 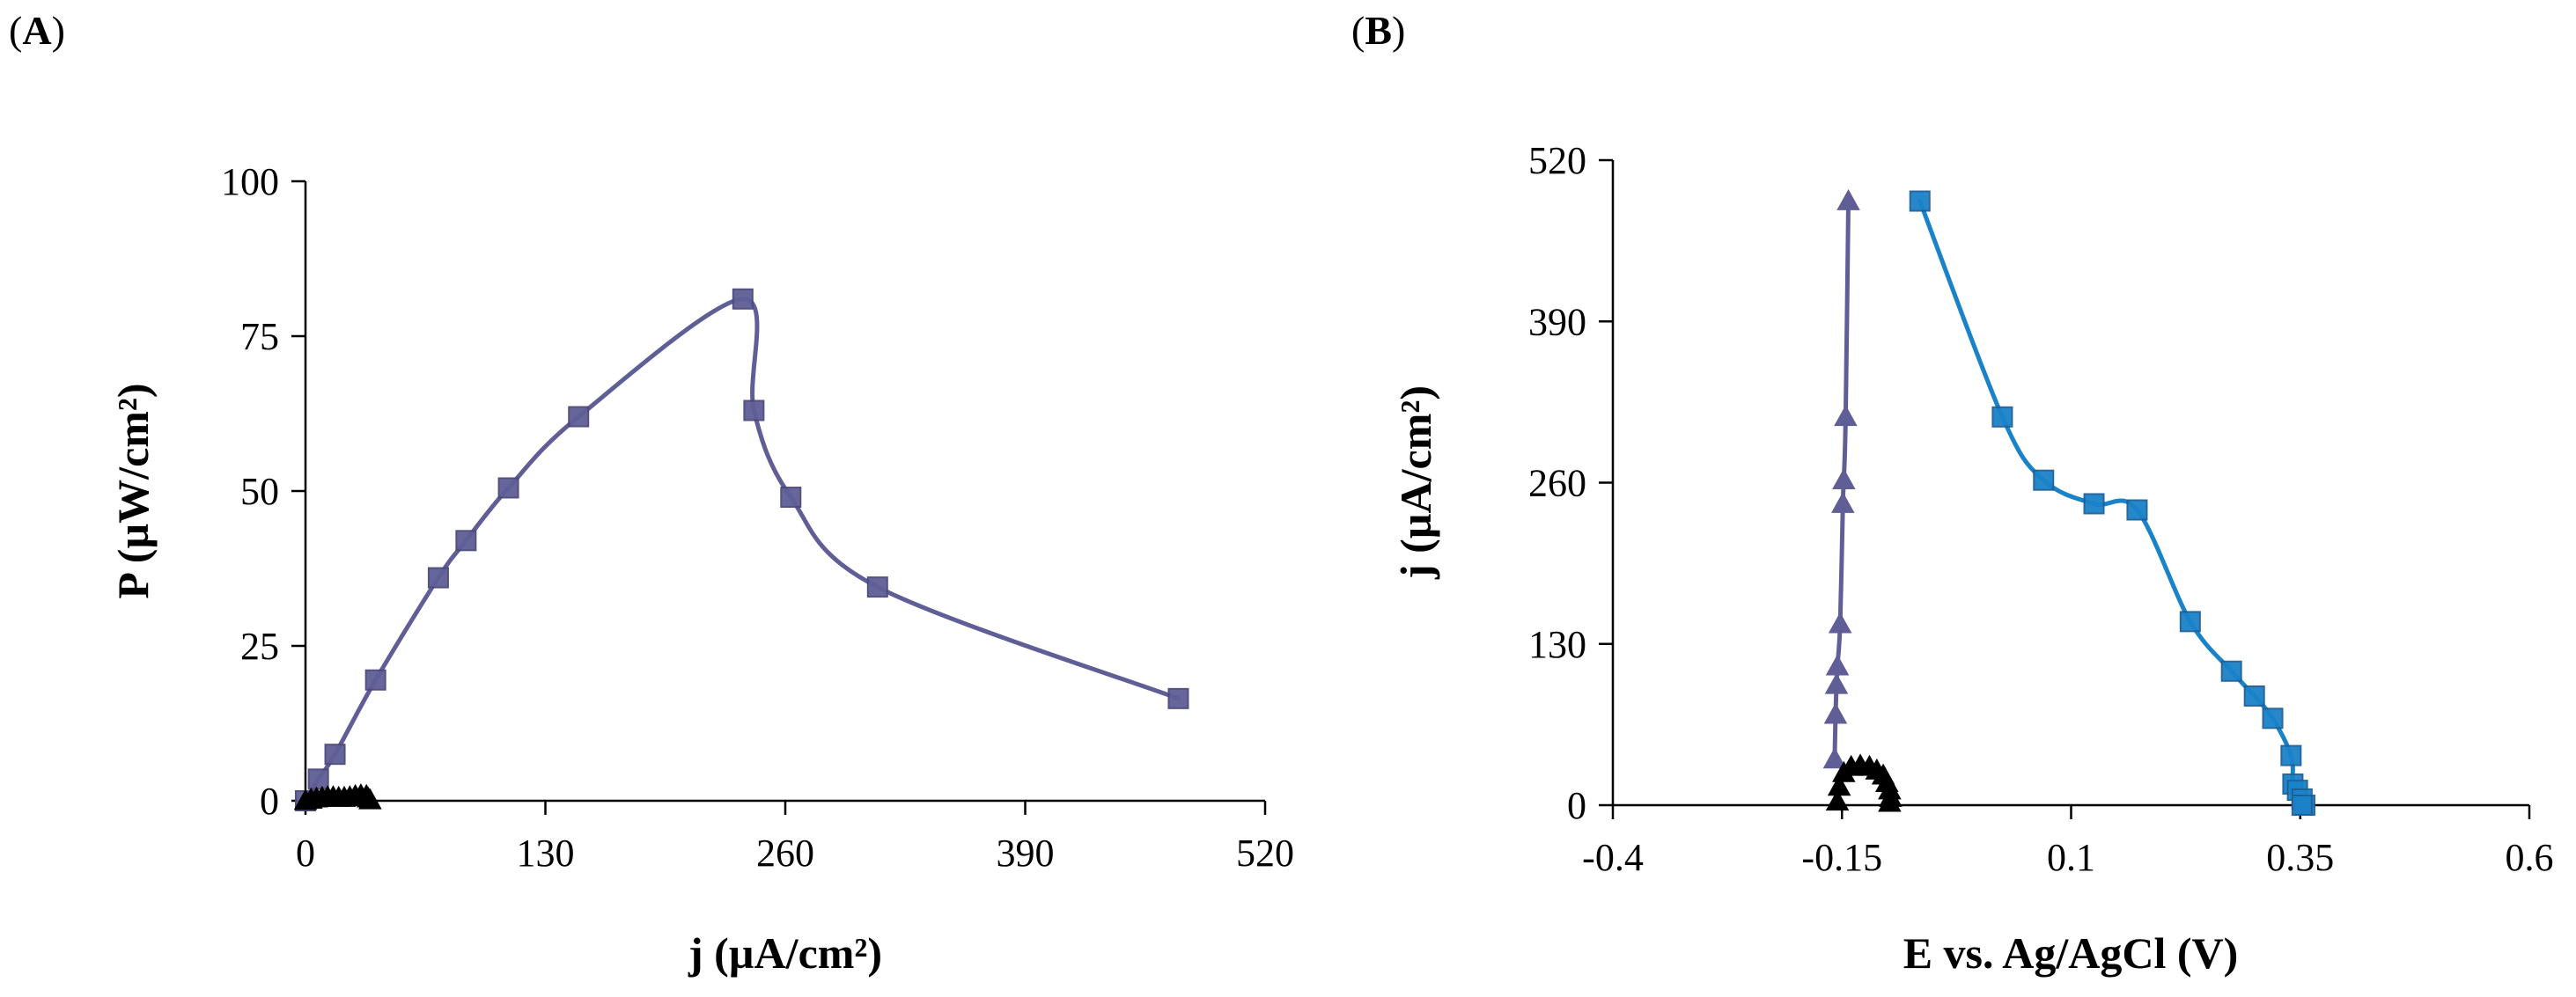 I want to click on y-tick-label-a: 75, so click(x=259, y=336).